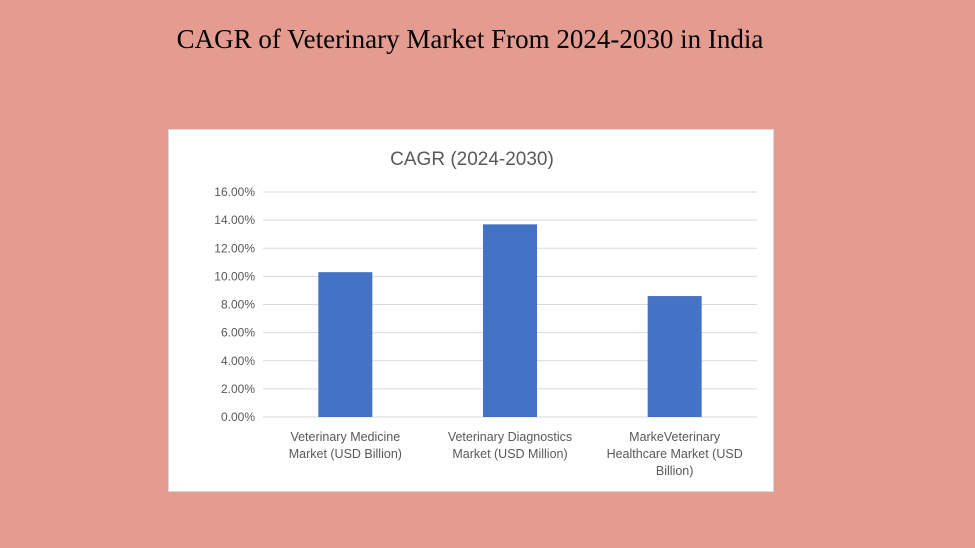 This screenshot has height=548, width=975. What do you see at coordinates (238, 305) in the screenshot?
I see `y-tick-label: 8.00%` at bounding box center [238, 305].